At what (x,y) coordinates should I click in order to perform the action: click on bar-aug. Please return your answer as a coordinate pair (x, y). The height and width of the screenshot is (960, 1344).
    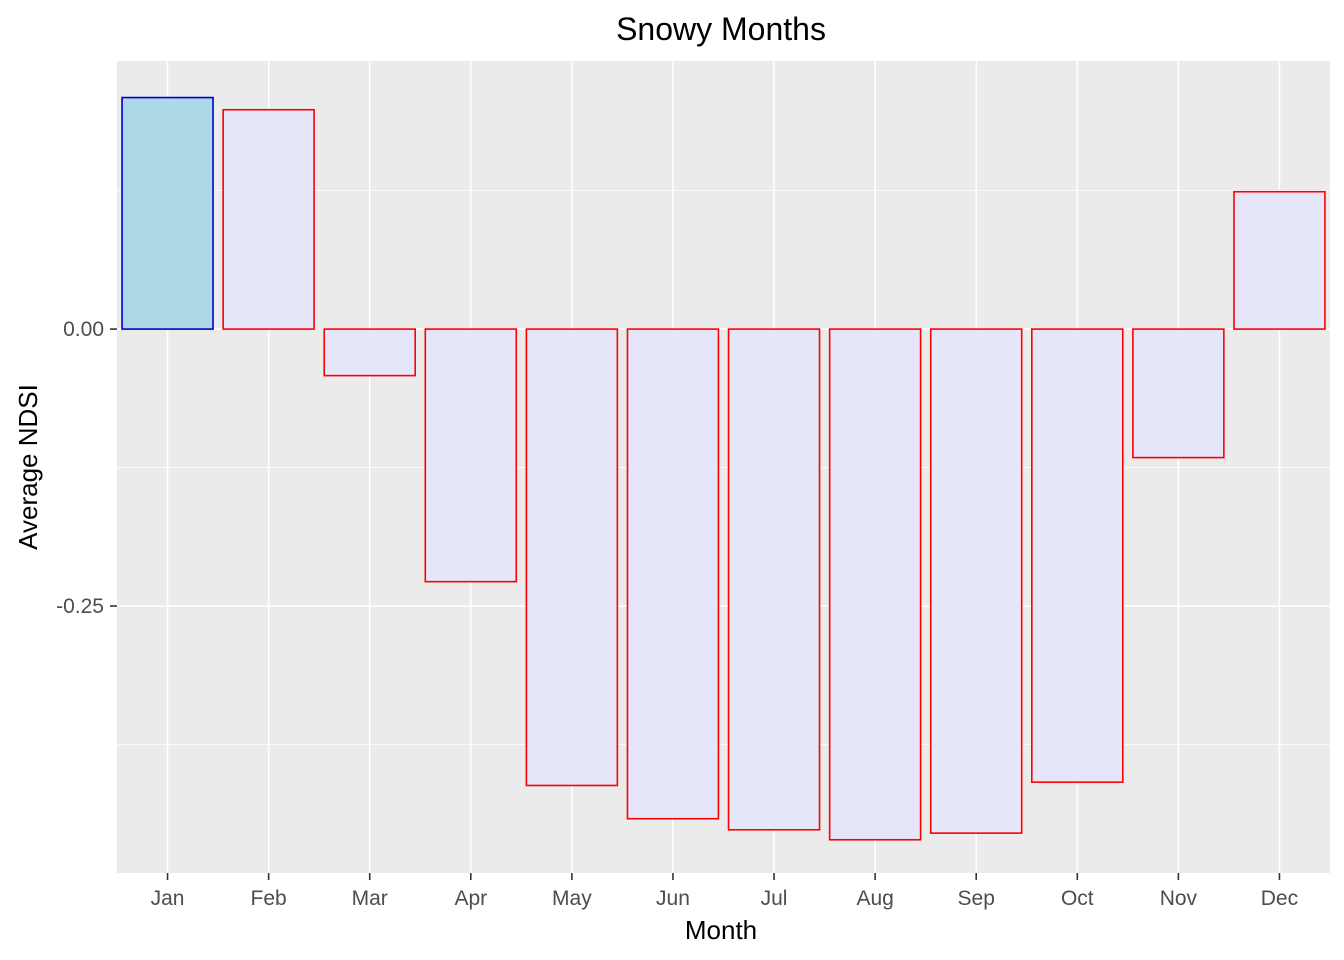
    Looking at the image, I should click on (875, 584).